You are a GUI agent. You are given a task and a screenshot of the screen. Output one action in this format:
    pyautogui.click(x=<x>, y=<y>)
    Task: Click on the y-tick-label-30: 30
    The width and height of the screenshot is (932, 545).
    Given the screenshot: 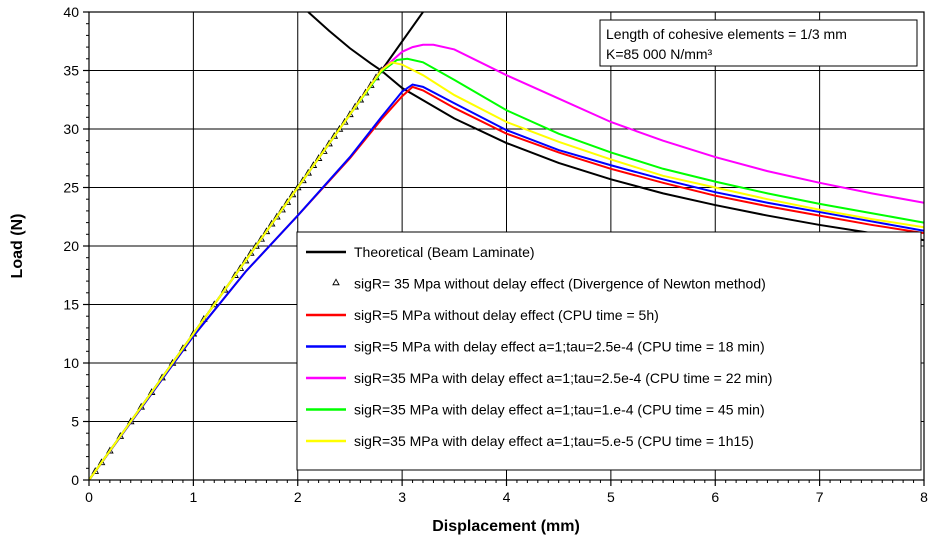 What is the action you would take?
    pyautogui.click(x=71, y=129)
    